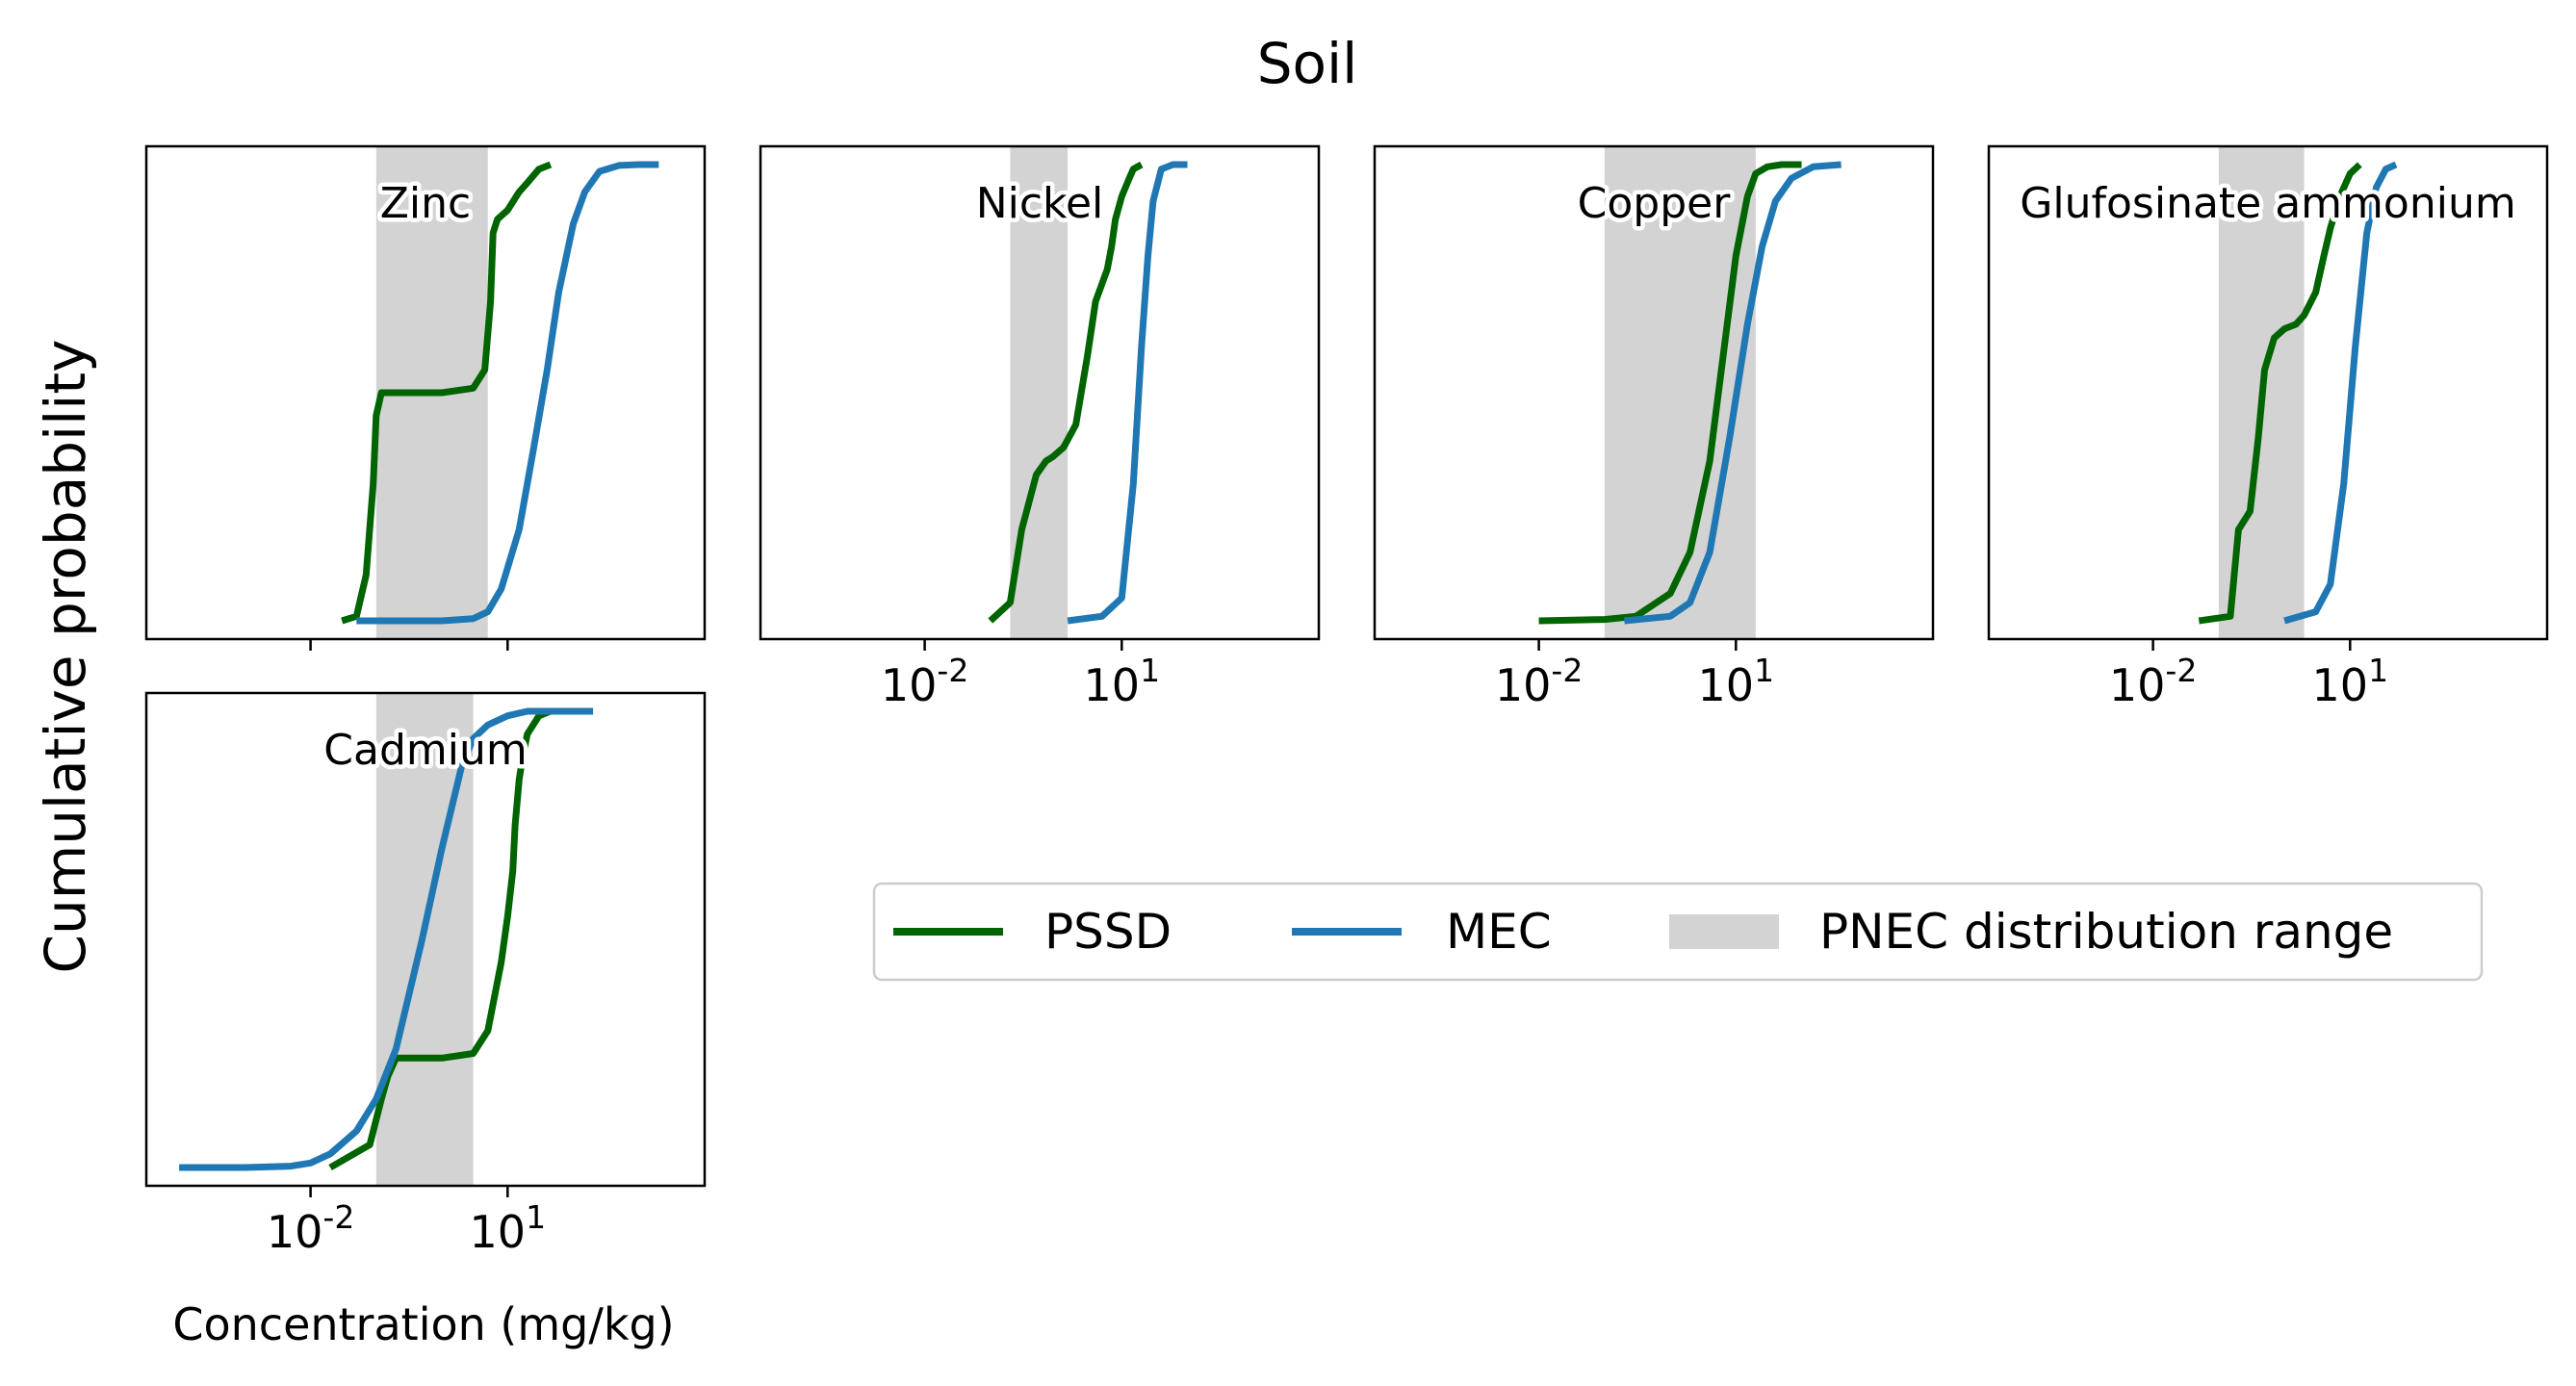  Describe the element at coordinates (1032, 932) in the screenshot. I see `legend-entry-pssd: PSSD` at that location.